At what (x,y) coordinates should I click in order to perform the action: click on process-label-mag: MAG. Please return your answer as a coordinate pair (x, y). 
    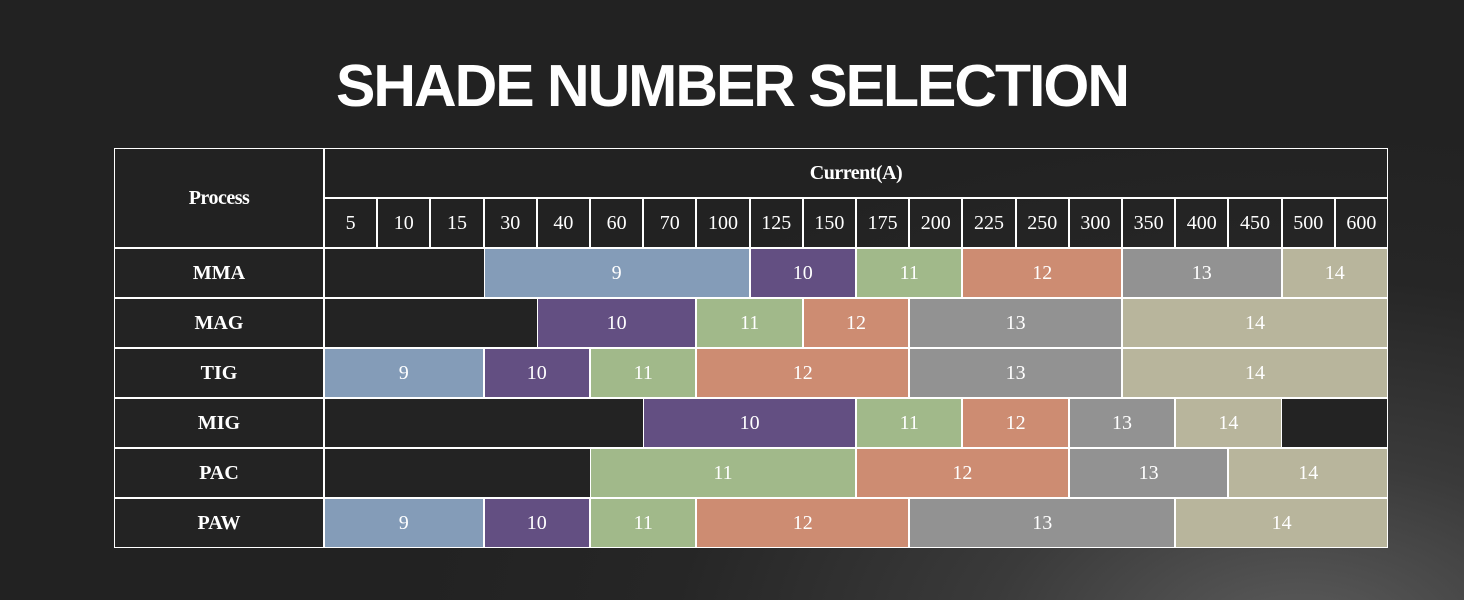
    Looking at the image, I should click on (219, 323).